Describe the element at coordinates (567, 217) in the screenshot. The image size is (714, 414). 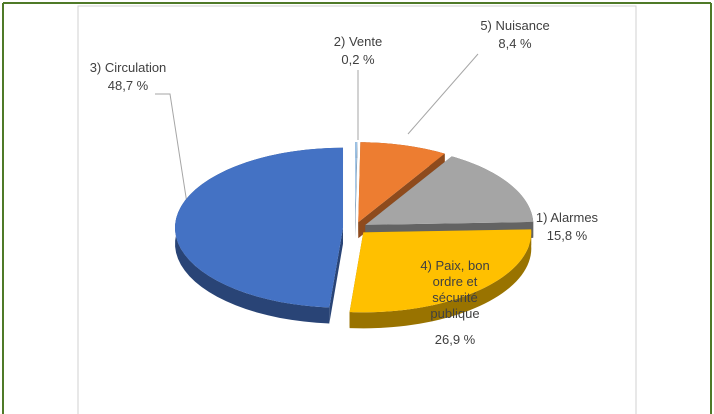
I see `data-label: 1) Alarmes` at that location.